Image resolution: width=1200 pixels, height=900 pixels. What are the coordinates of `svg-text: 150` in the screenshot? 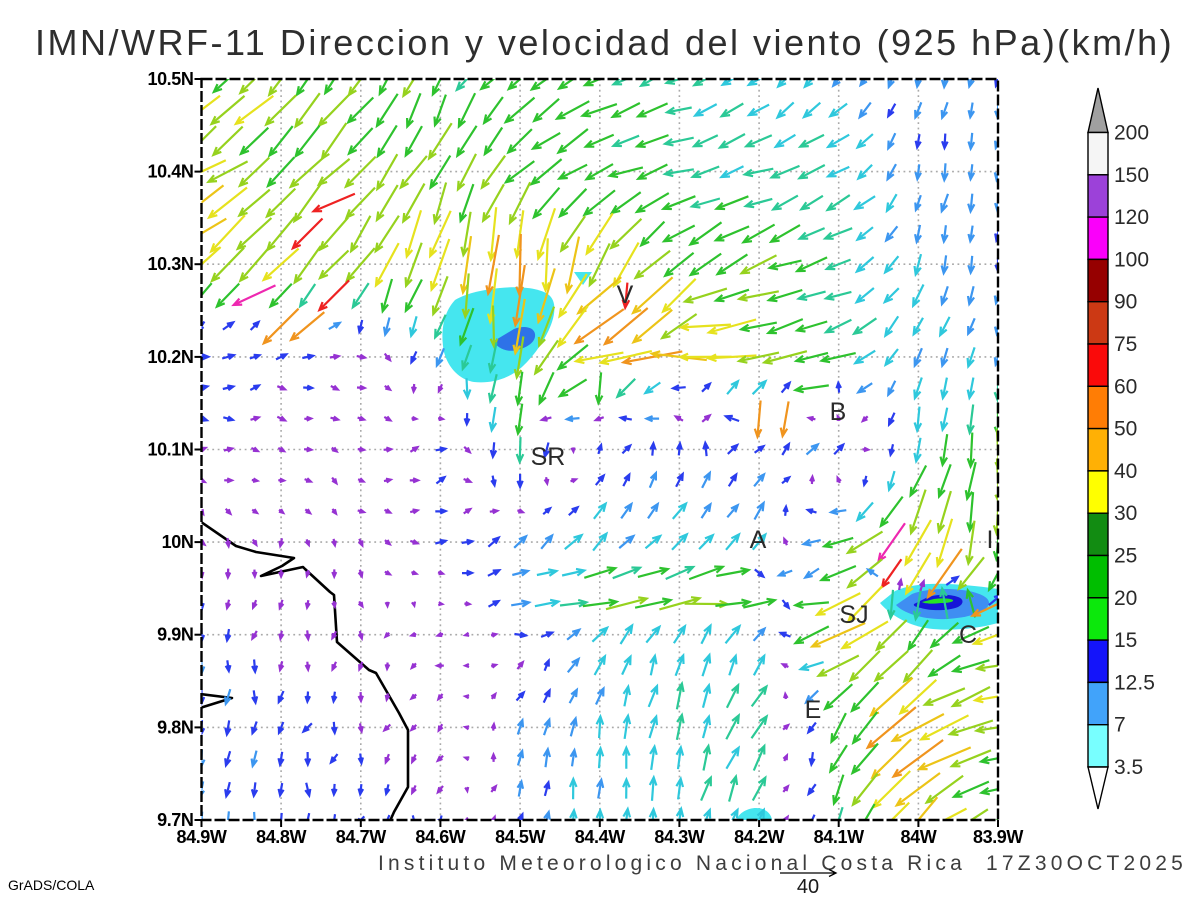 It's located at (1131, 175).